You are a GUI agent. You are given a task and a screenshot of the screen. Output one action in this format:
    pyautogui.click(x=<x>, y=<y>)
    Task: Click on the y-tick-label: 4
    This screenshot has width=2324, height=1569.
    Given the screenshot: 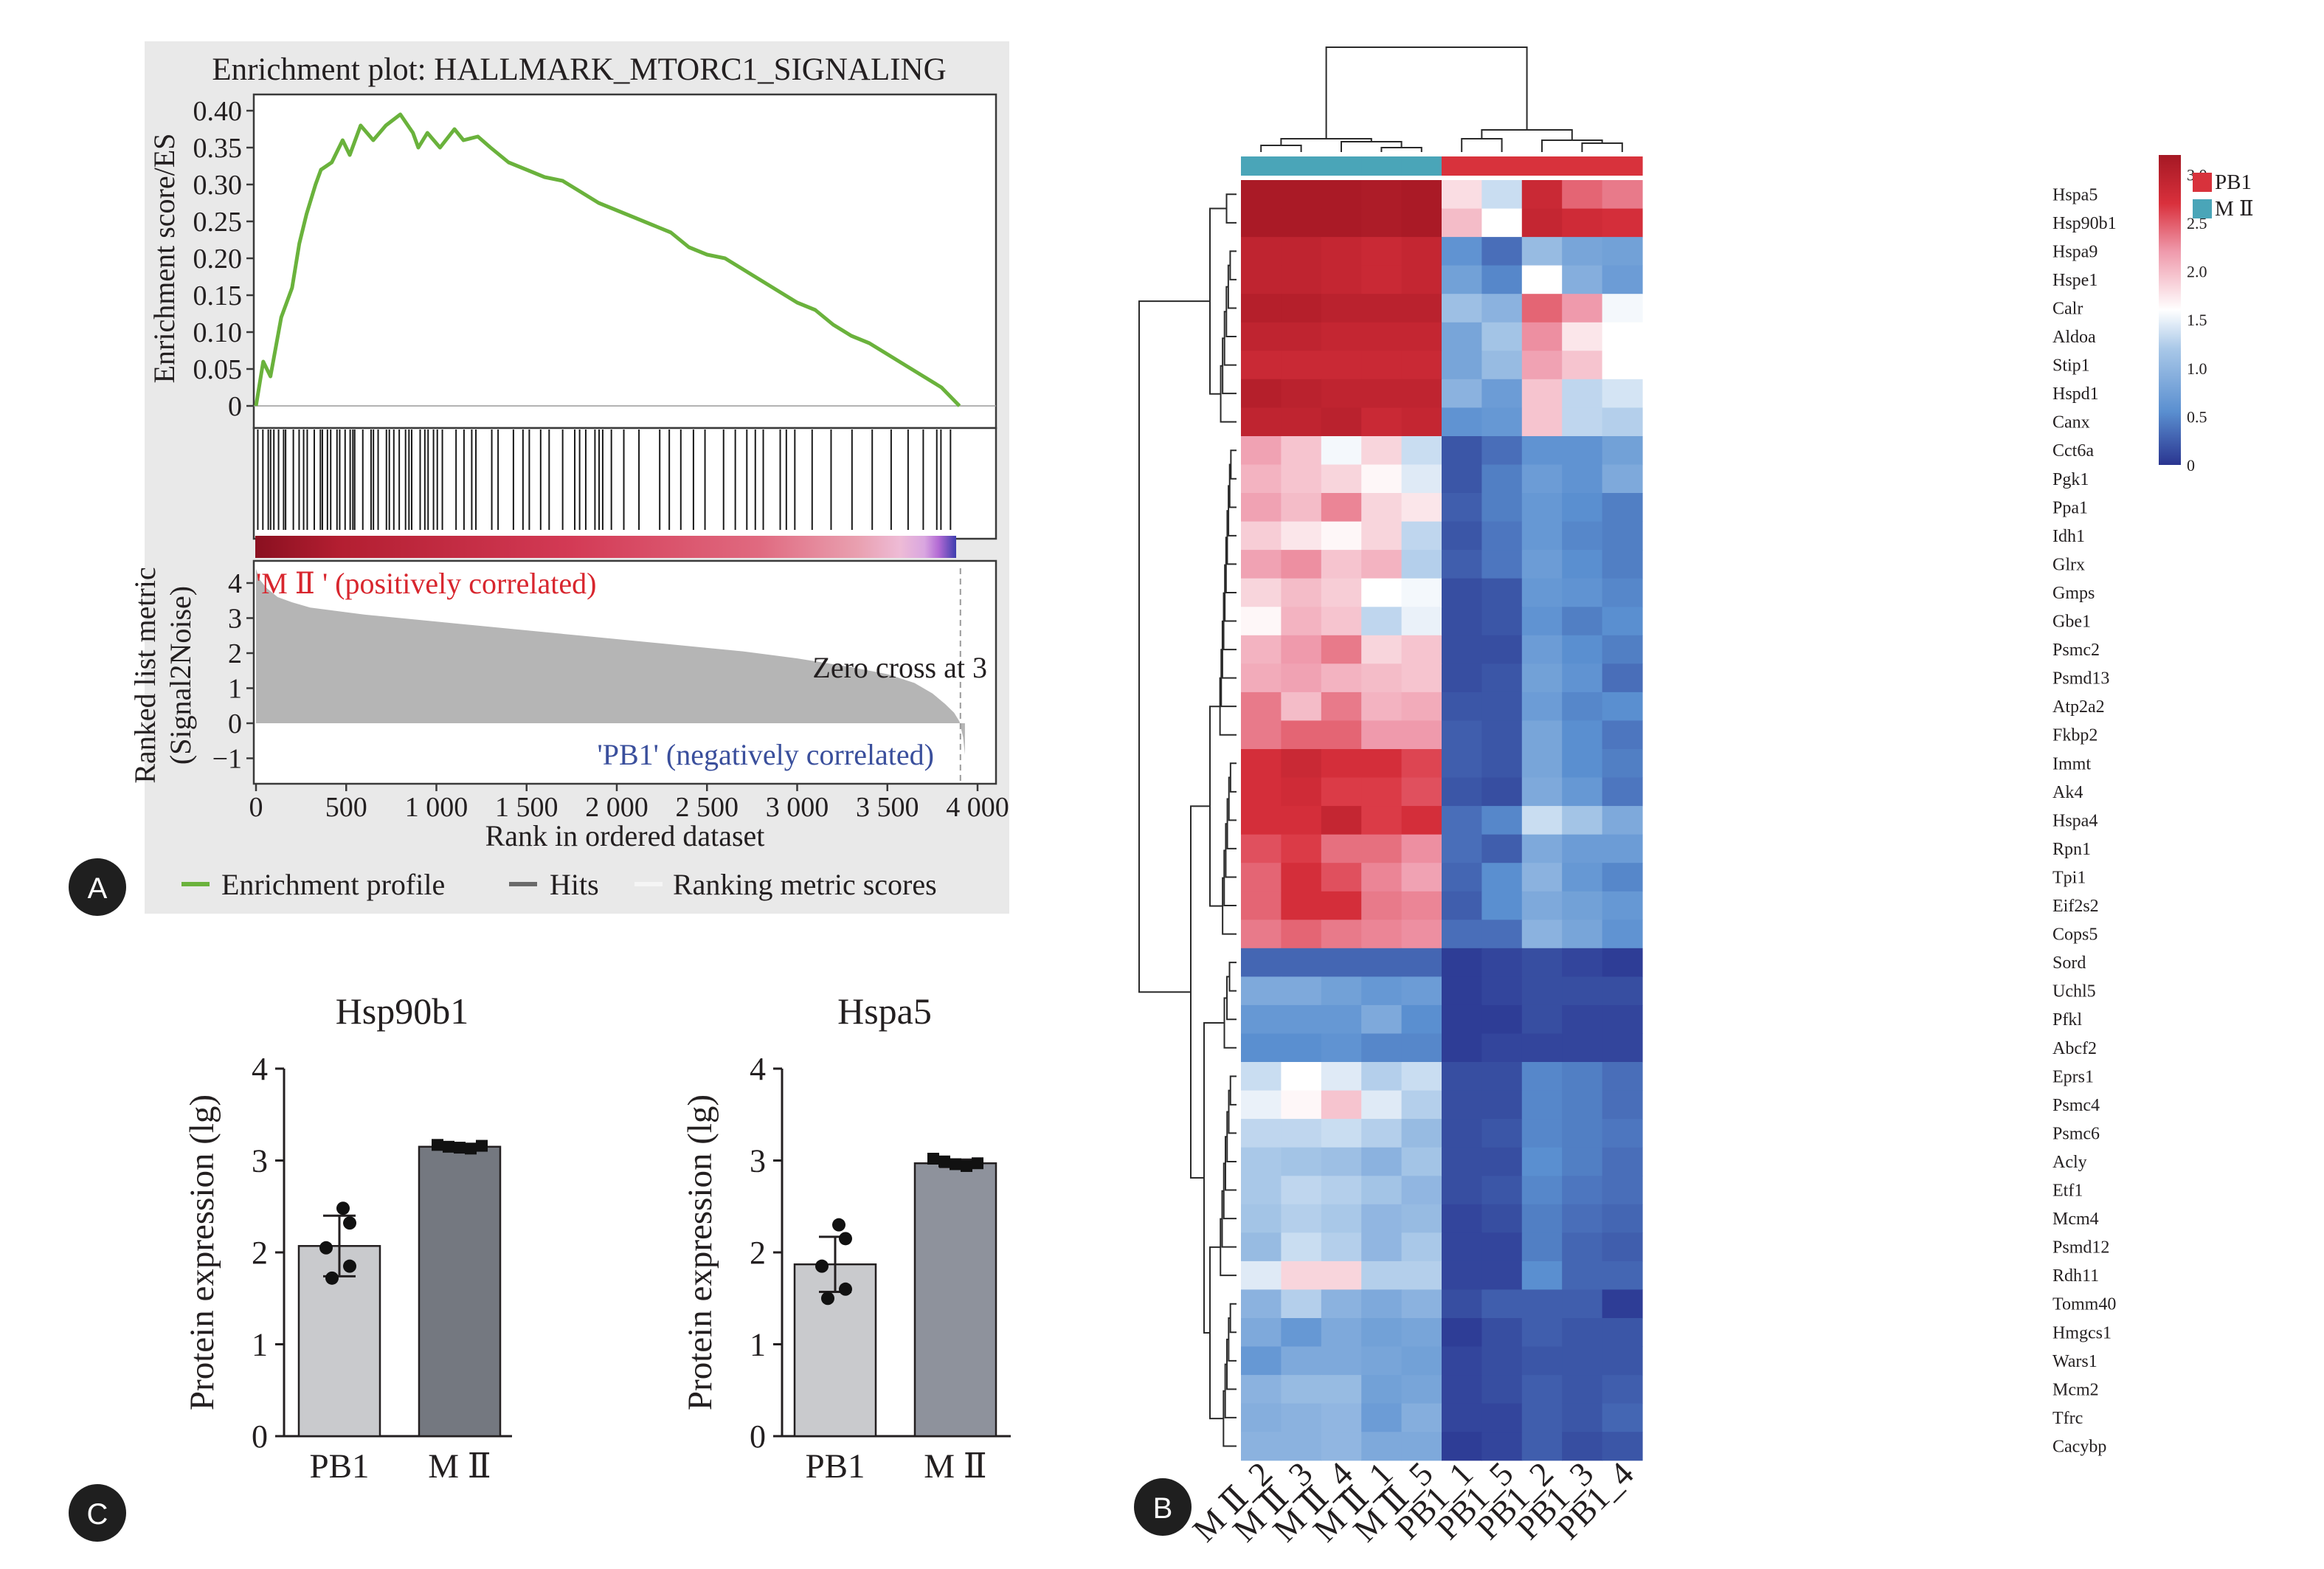 What is the action you would take?
    pyautogui.click(x=758, y=1069)
    